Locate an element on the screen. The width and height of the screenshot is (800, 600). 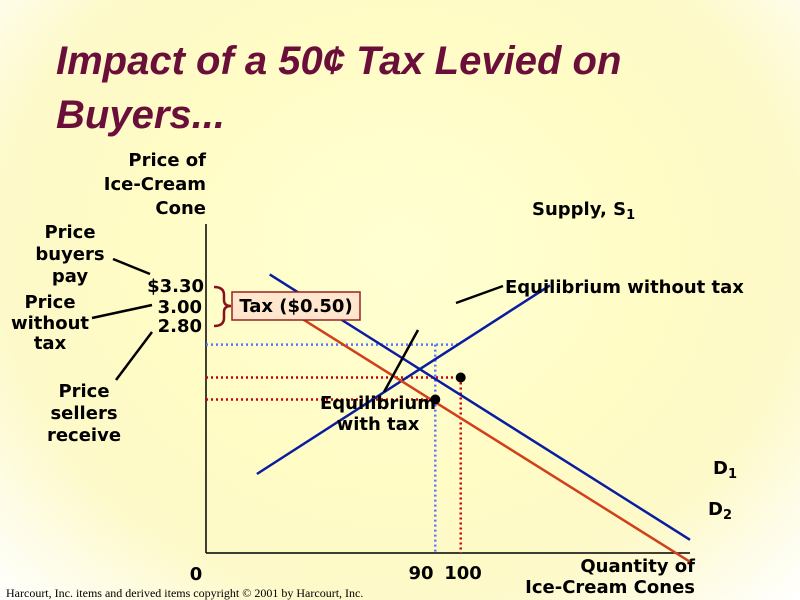
x-tick-label-100: 100 is located at coordinates (463, 573).